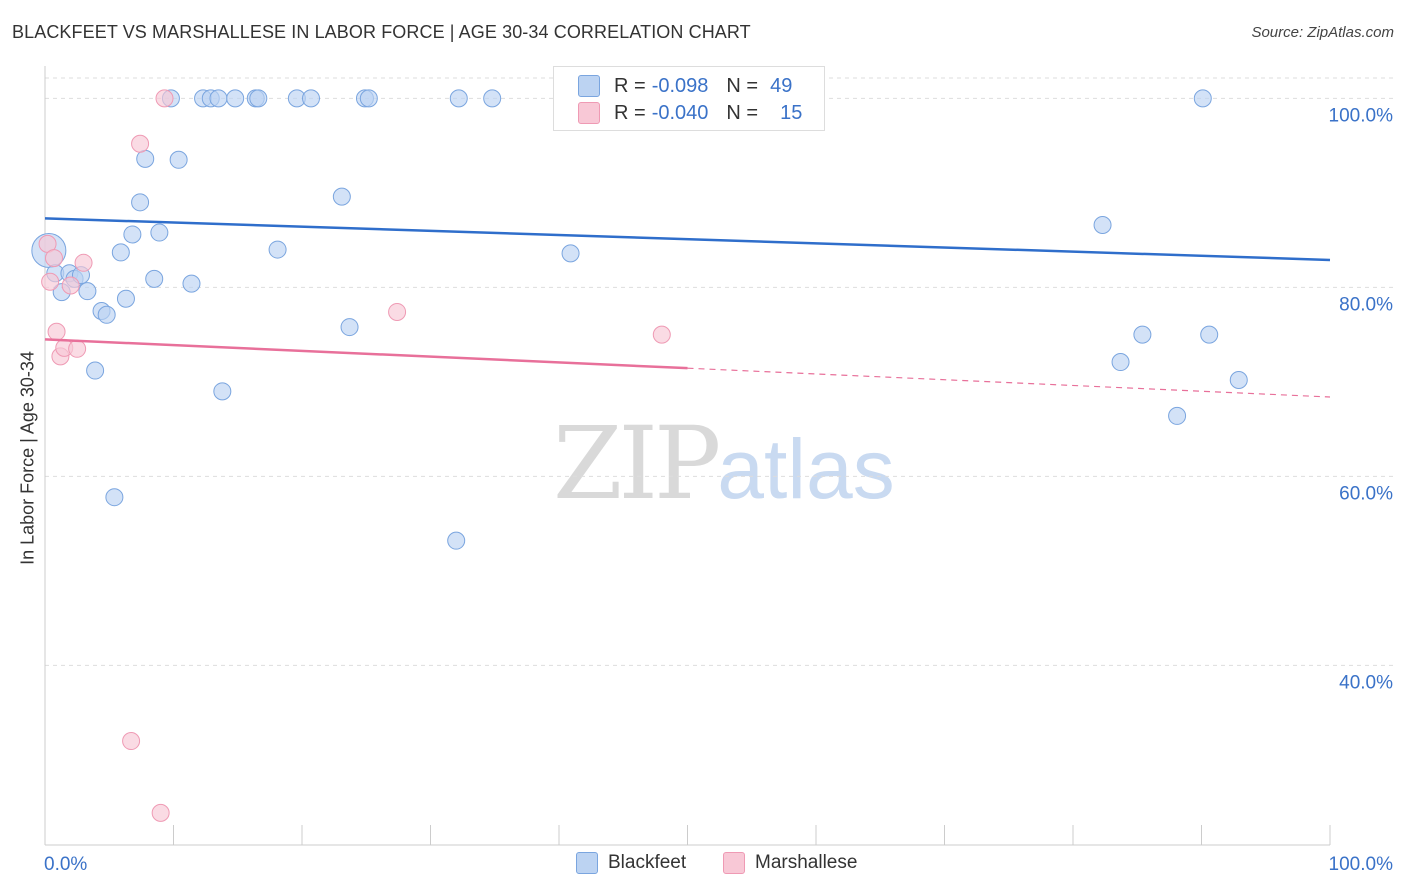 The image size is (1406, 892). I want to click on bottom-legend-blackfeet: Blackfeet, so click(631, 863).